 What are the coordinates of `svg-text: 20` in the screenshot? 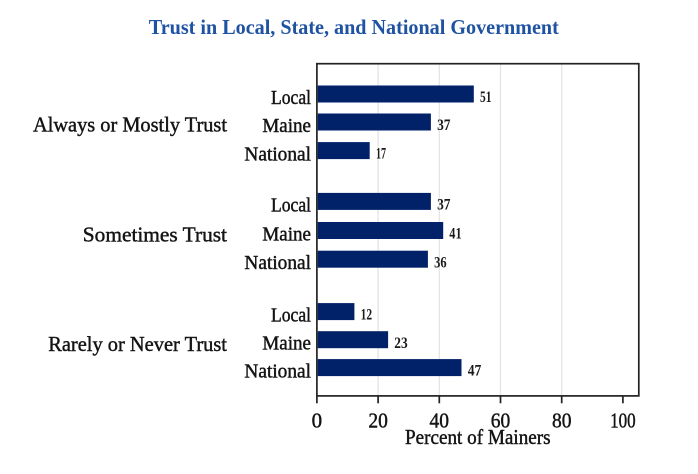 It's located at (378, 421).